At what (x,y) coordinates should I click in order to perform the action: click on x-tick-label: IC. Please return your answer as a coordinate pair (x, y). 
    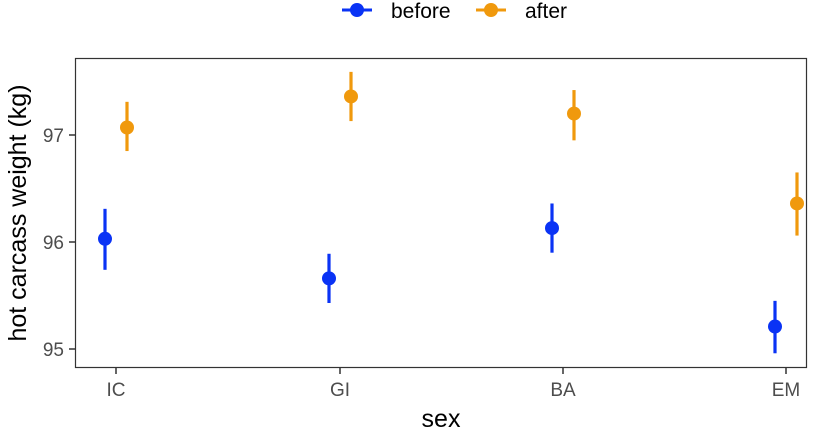
    Looking at the image, I should click on (116, 390).